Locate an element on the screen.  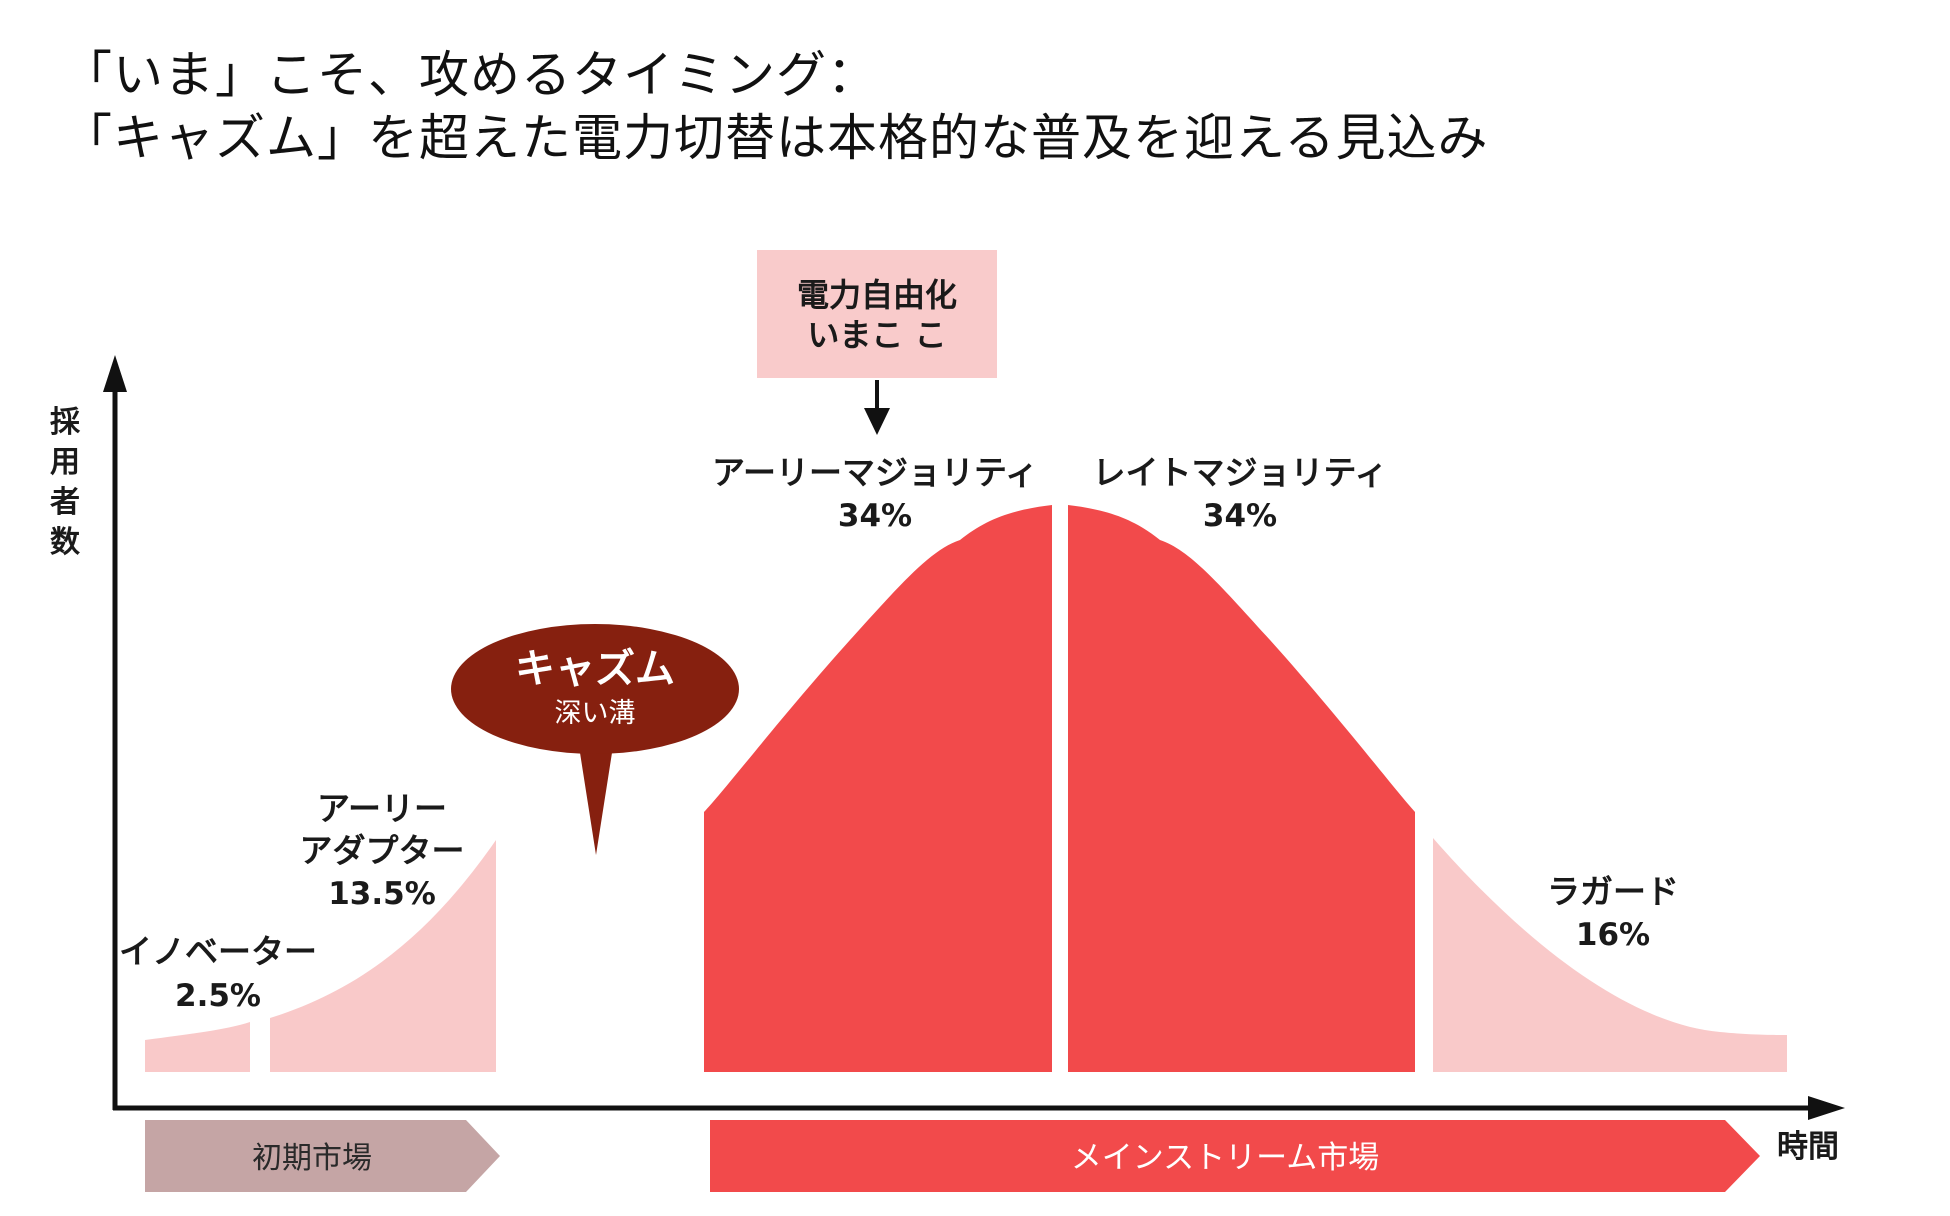
laggards-name: ラガード is located at coordinates (1613, 891).